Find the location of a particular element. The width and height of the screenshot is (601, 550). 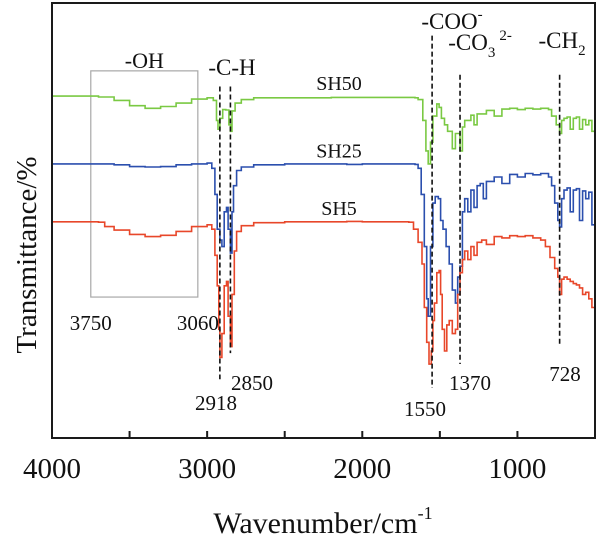

oh-region-label: -OH is located at coordinates (144, 60).